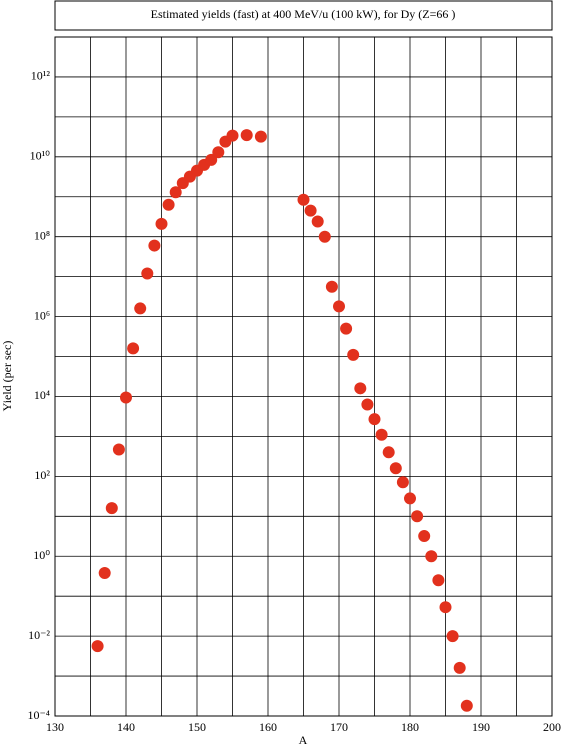 This screenshot has width=564, height=748. What do you see at coordinates (42, 395) in the screenshot?
I see `y-tick-label: 10⁴` at bounding box center [42, 395].